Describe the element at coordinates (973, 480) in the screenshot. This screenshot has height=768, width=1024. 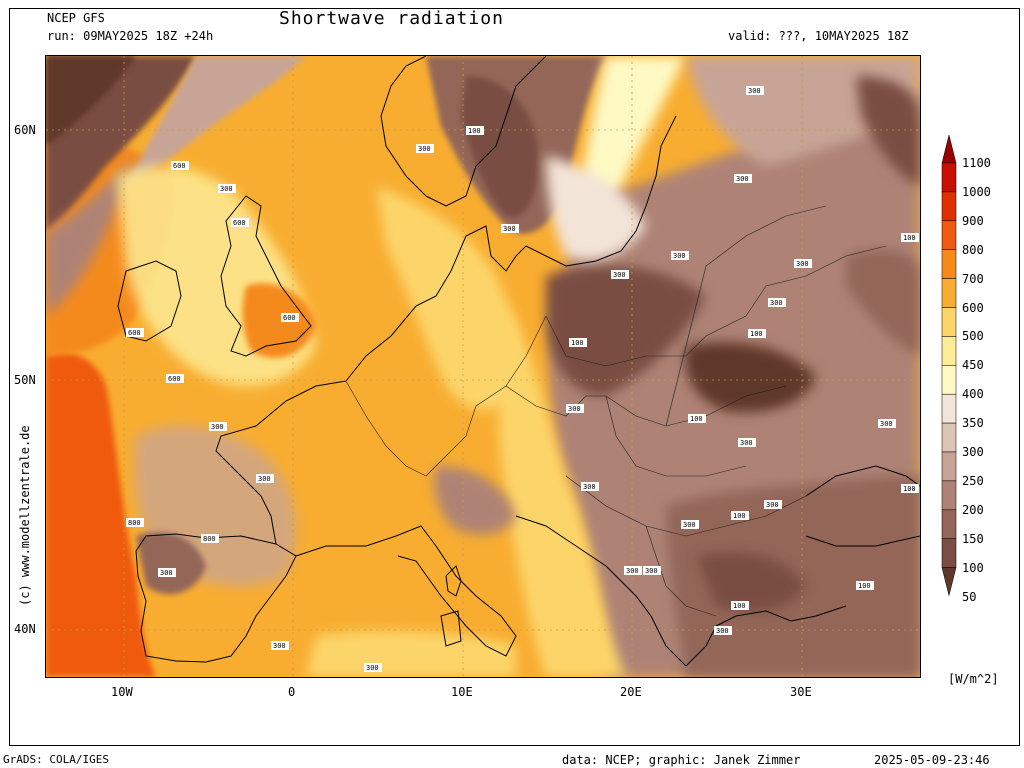
I see `colorbar-level-label: 250` at that location.